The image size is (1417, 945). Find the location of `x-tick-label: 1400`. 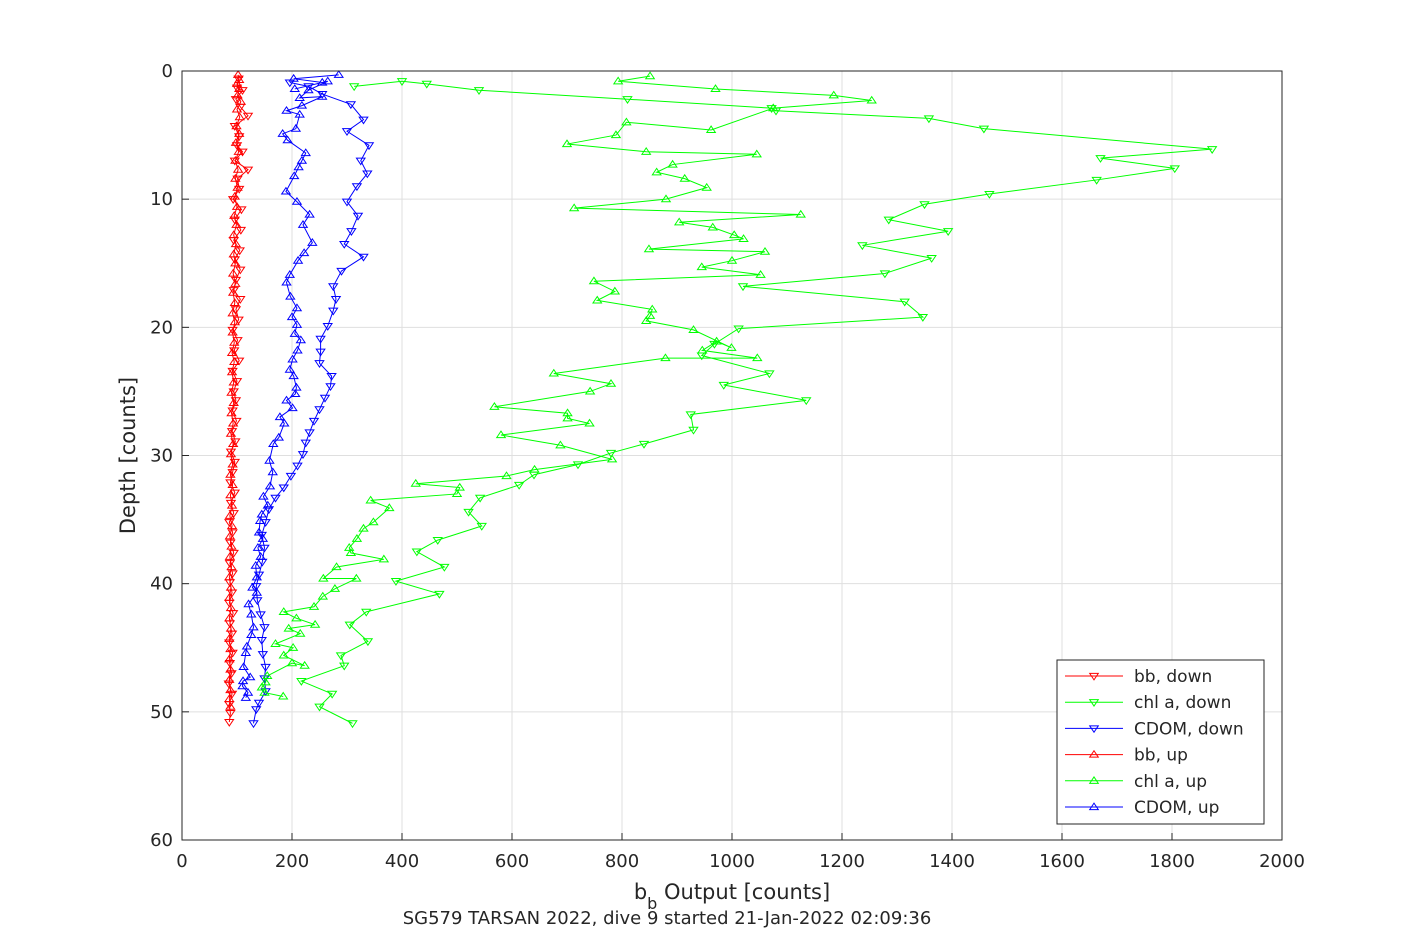

x-tick-label: 1400 is located at coordinates (952, 861).